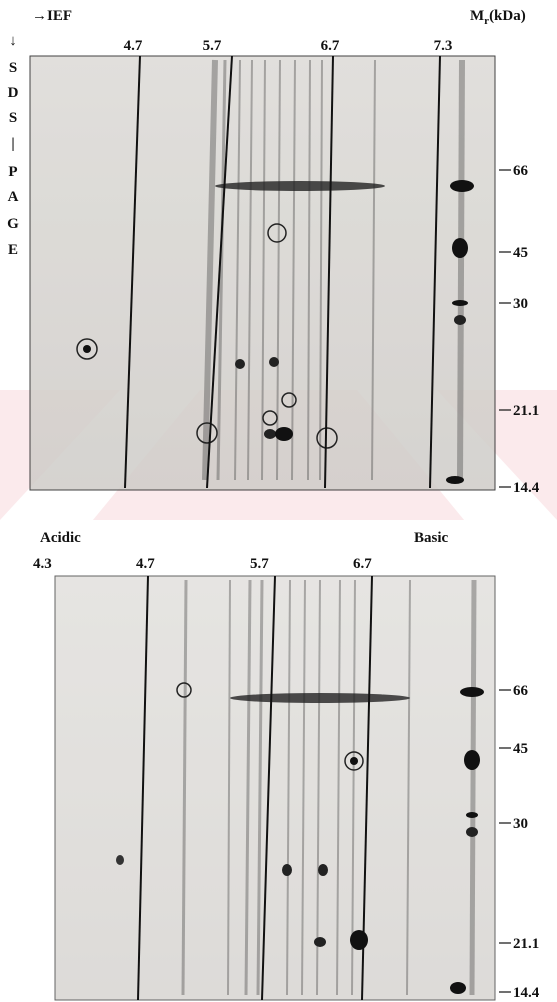  What do you see at coordinates (507, 16) in the screenshot?
I see `mr-unit: (kDa)` at bounding box center [507, 16].